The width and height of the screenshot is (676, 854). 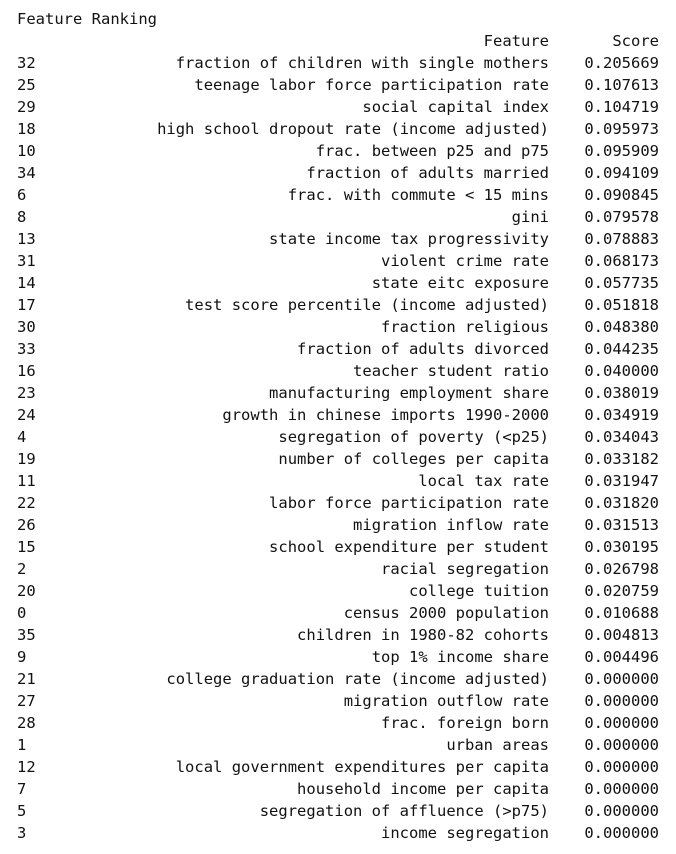 I want to click on row-score: 0.031820, so click(x=621, y=503).